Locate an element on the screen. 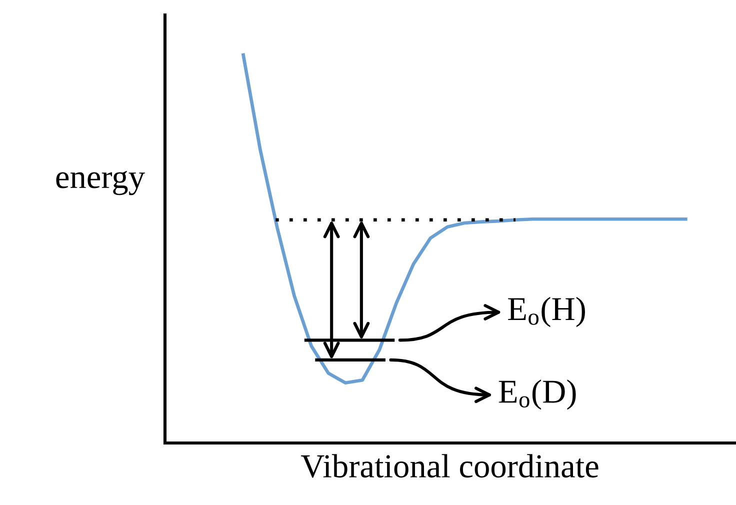 Image resolution: width=736 pixels, height=505 pixels. x-axis-title: Vibrational coordinate is located at coordinates (449, 466).